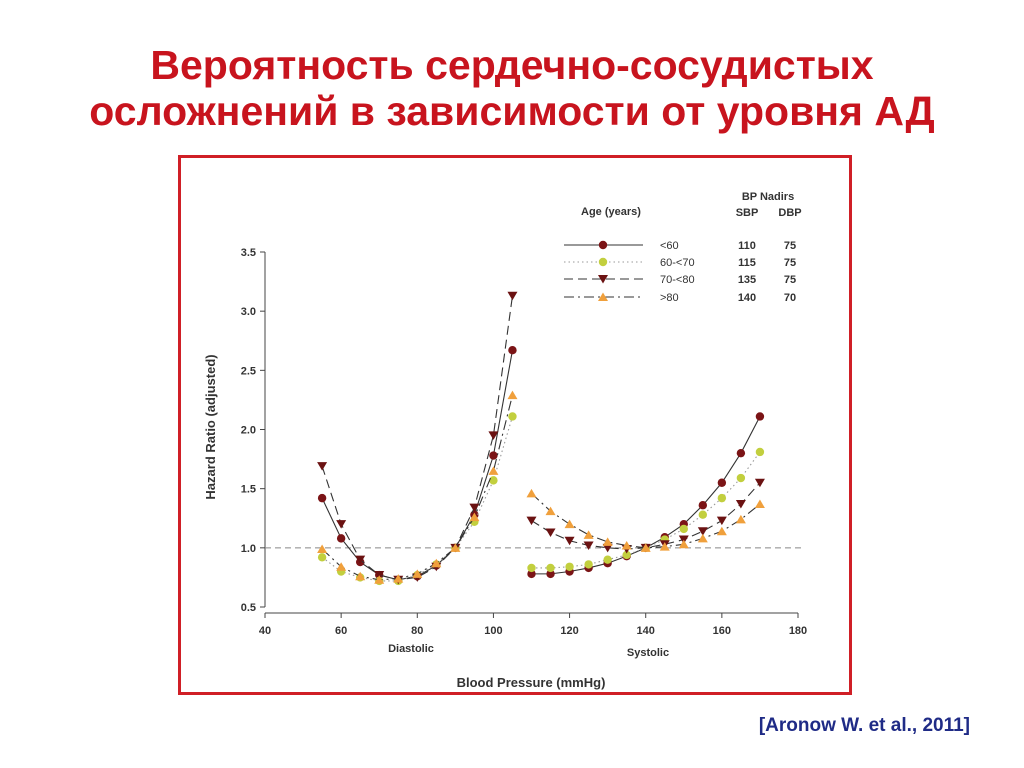 Image resolution: width=1024 pixels, height=768 pixels. What do you see at coordinates (411, 649) in the screenshot?
I see `panel-label-diastolic: Diastolic` at bounding box center [411, 649].